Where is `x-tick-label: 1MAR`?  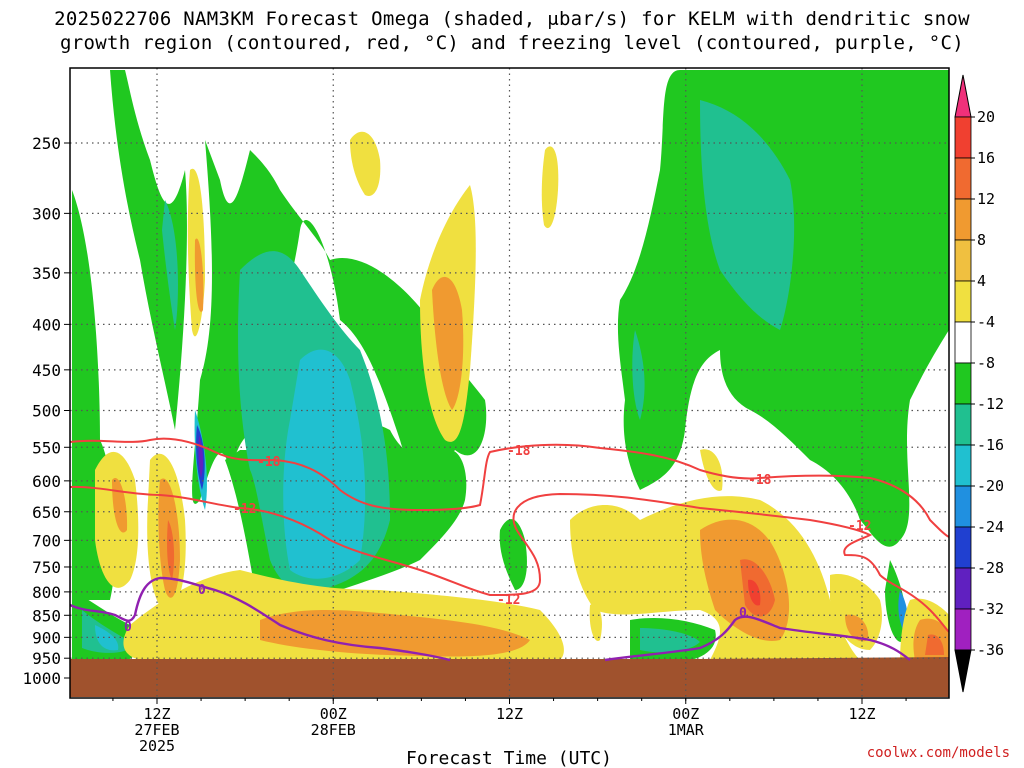
x-tick-label: 1MAR is located at coordinates (686, 730).